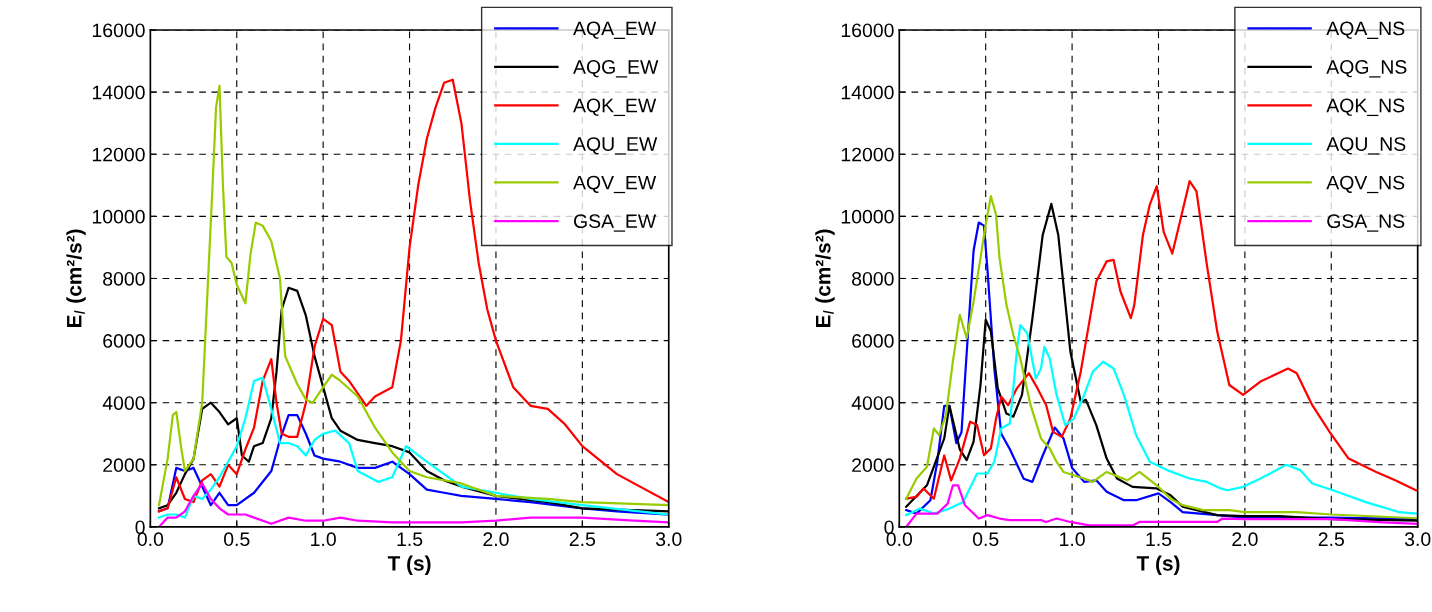 The height and width of the screenshot is (612, 1432). I want to click on legend-label: AQU_EW, so click(615, 146).